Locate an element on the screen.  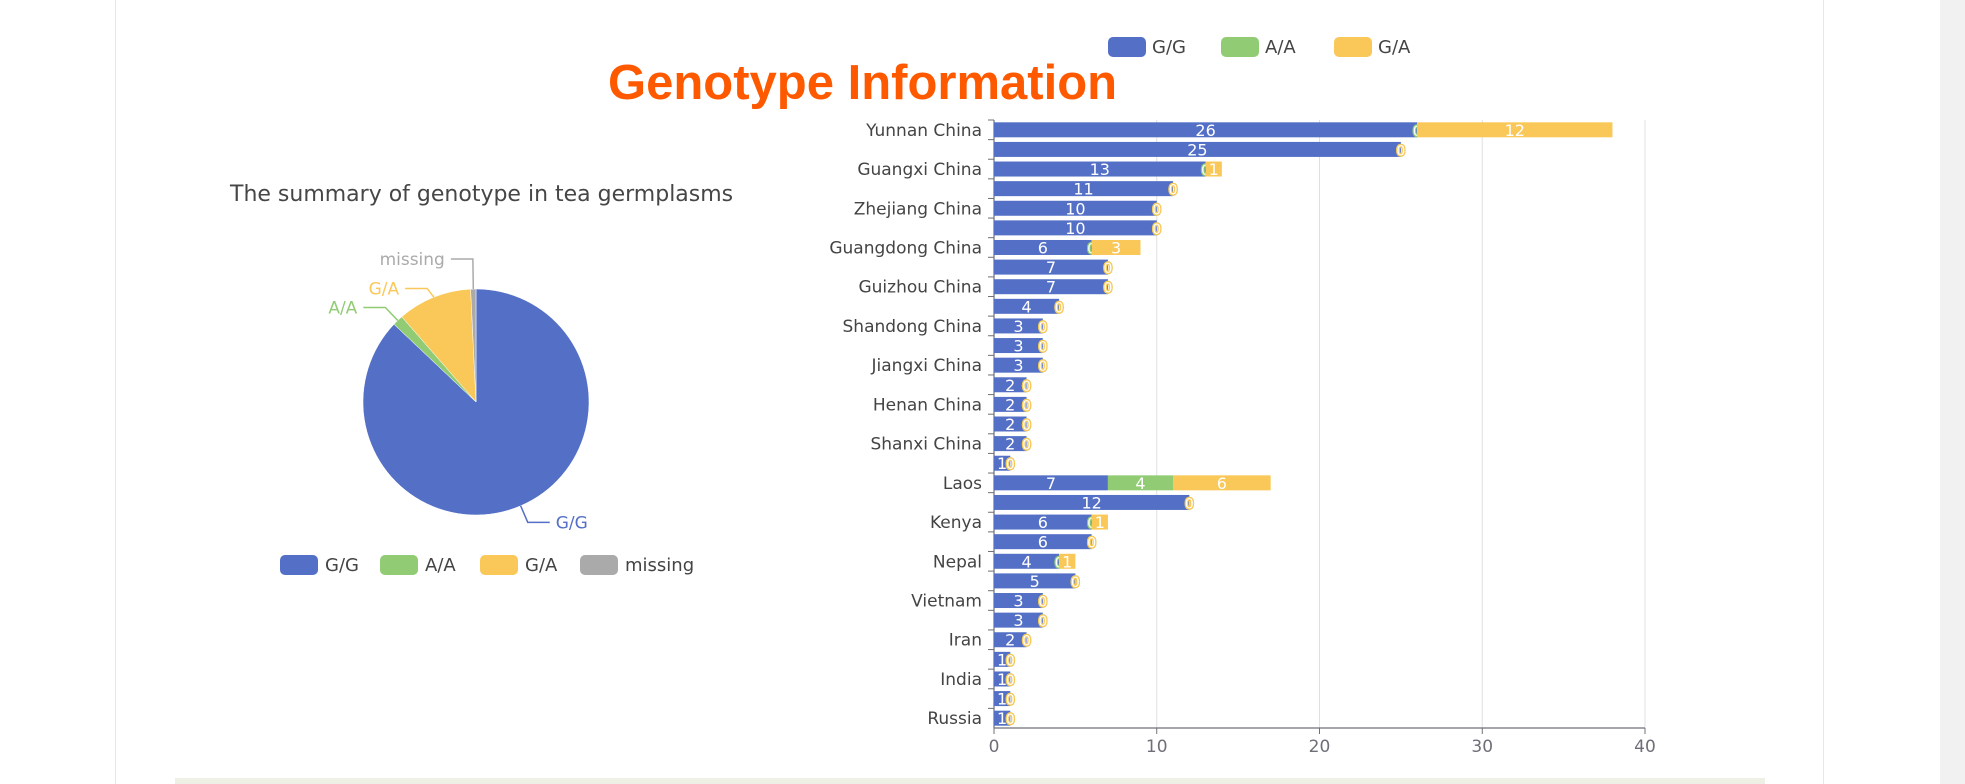
data-label-g-g-18: 7 is located at coordinates (1051, 483).